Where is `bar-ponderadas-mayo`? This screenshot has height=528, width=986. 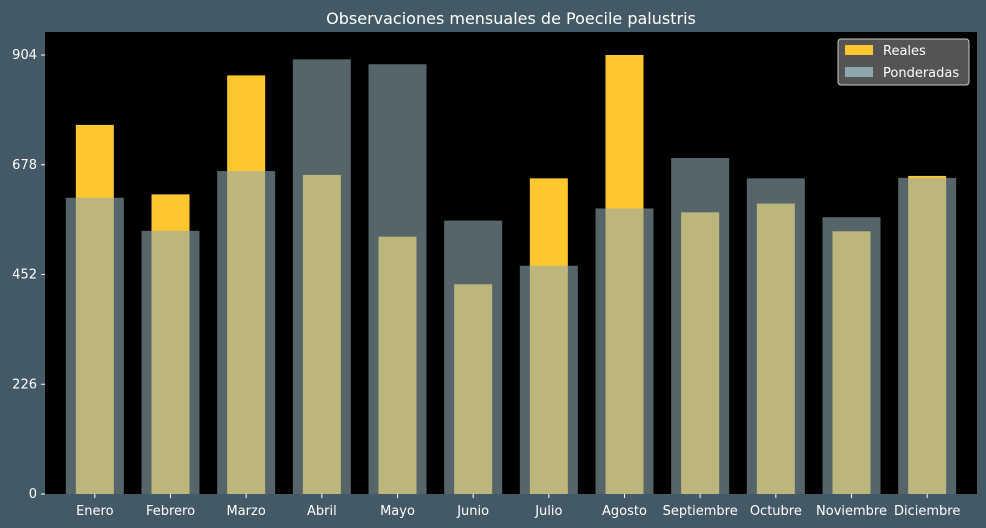 bar-ponderadas-mayo is located at coordinates (397, 279).